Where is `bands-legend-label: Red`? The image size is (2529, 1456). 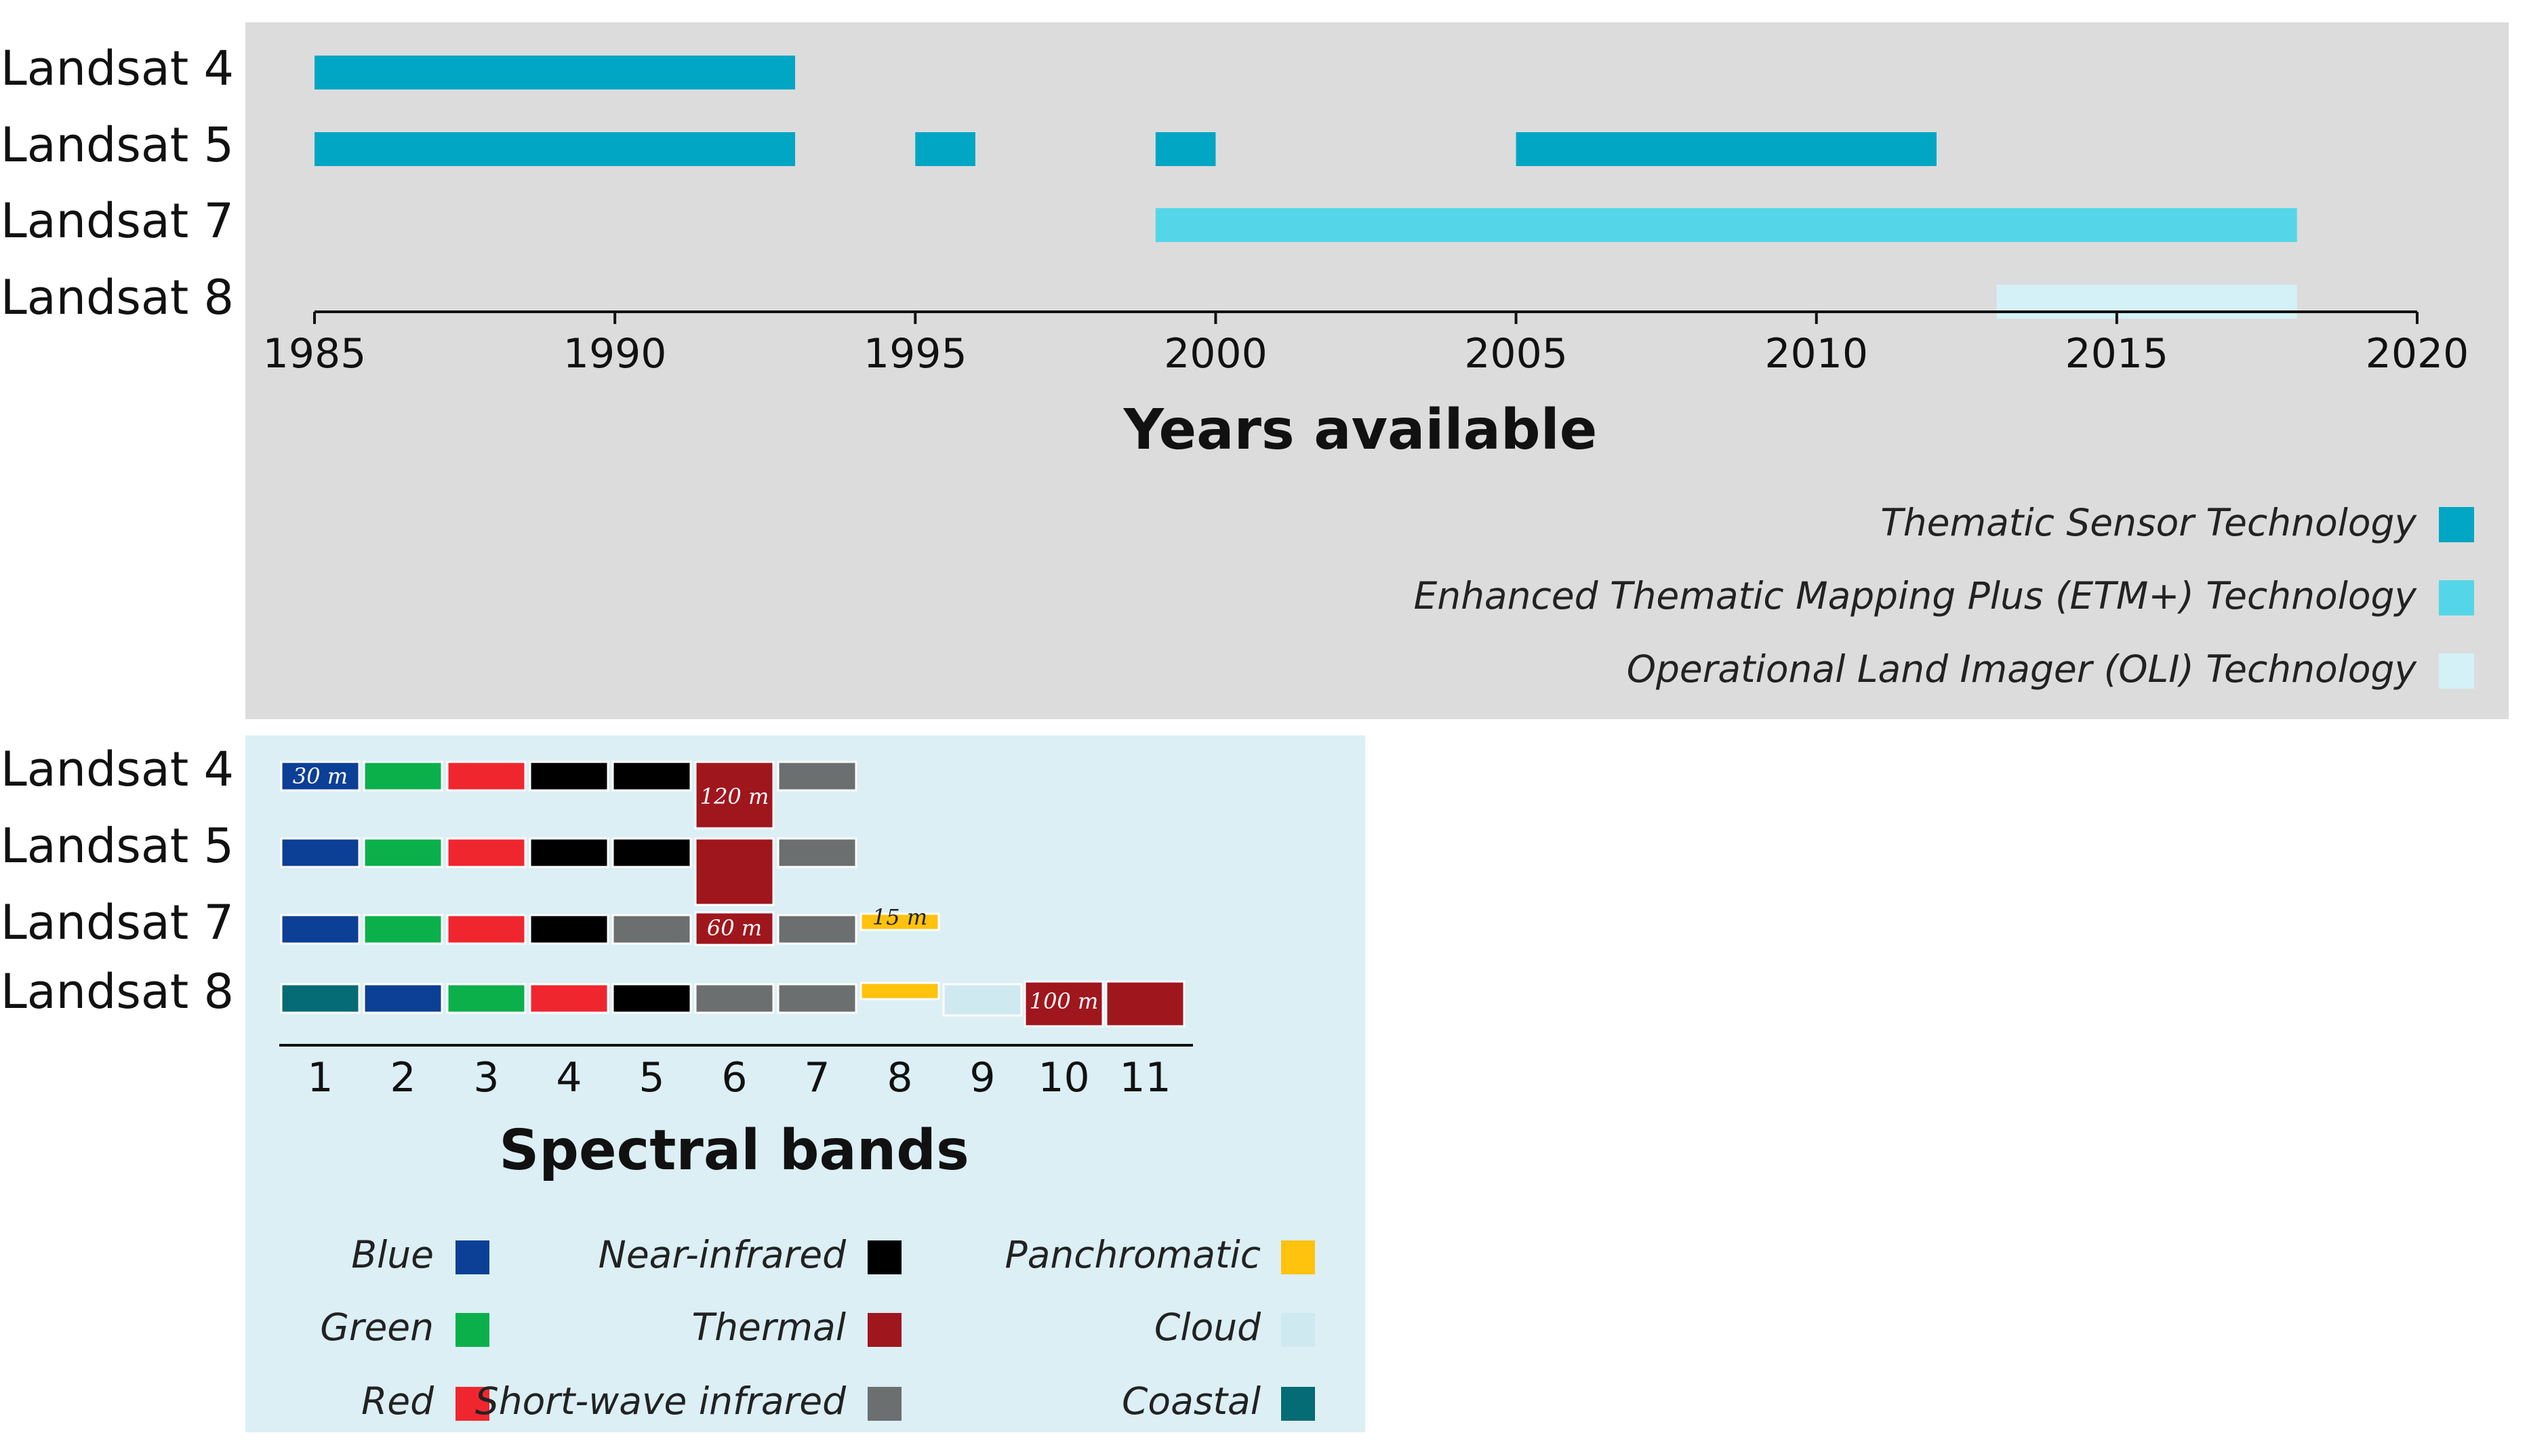 bands-legend-label: Red is located at coordinates (398, 1401).